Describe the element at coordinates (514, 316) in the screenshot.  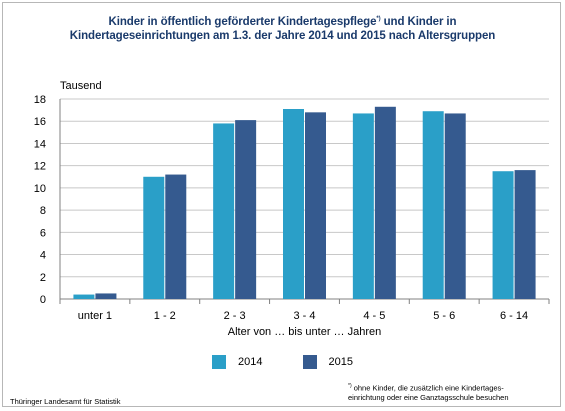
I see `x-tick-label: 6 - 14` at that location.